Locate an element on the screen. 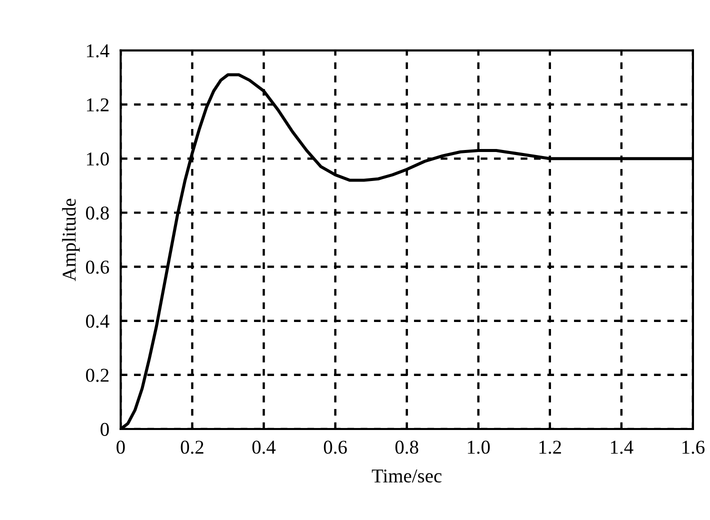 Image resolution: width=710 pixels, height=520 pixels. y-tick-label: 1.4 is located at coordinates (98, 51).